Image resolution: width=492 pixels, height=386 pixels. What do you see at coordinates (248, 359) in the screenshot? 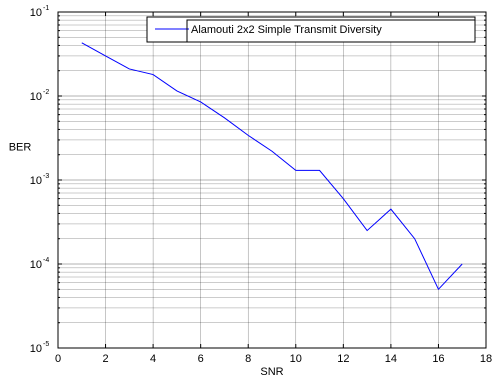
I see `x-tick-label: 8` at bounding box center [248, 359].